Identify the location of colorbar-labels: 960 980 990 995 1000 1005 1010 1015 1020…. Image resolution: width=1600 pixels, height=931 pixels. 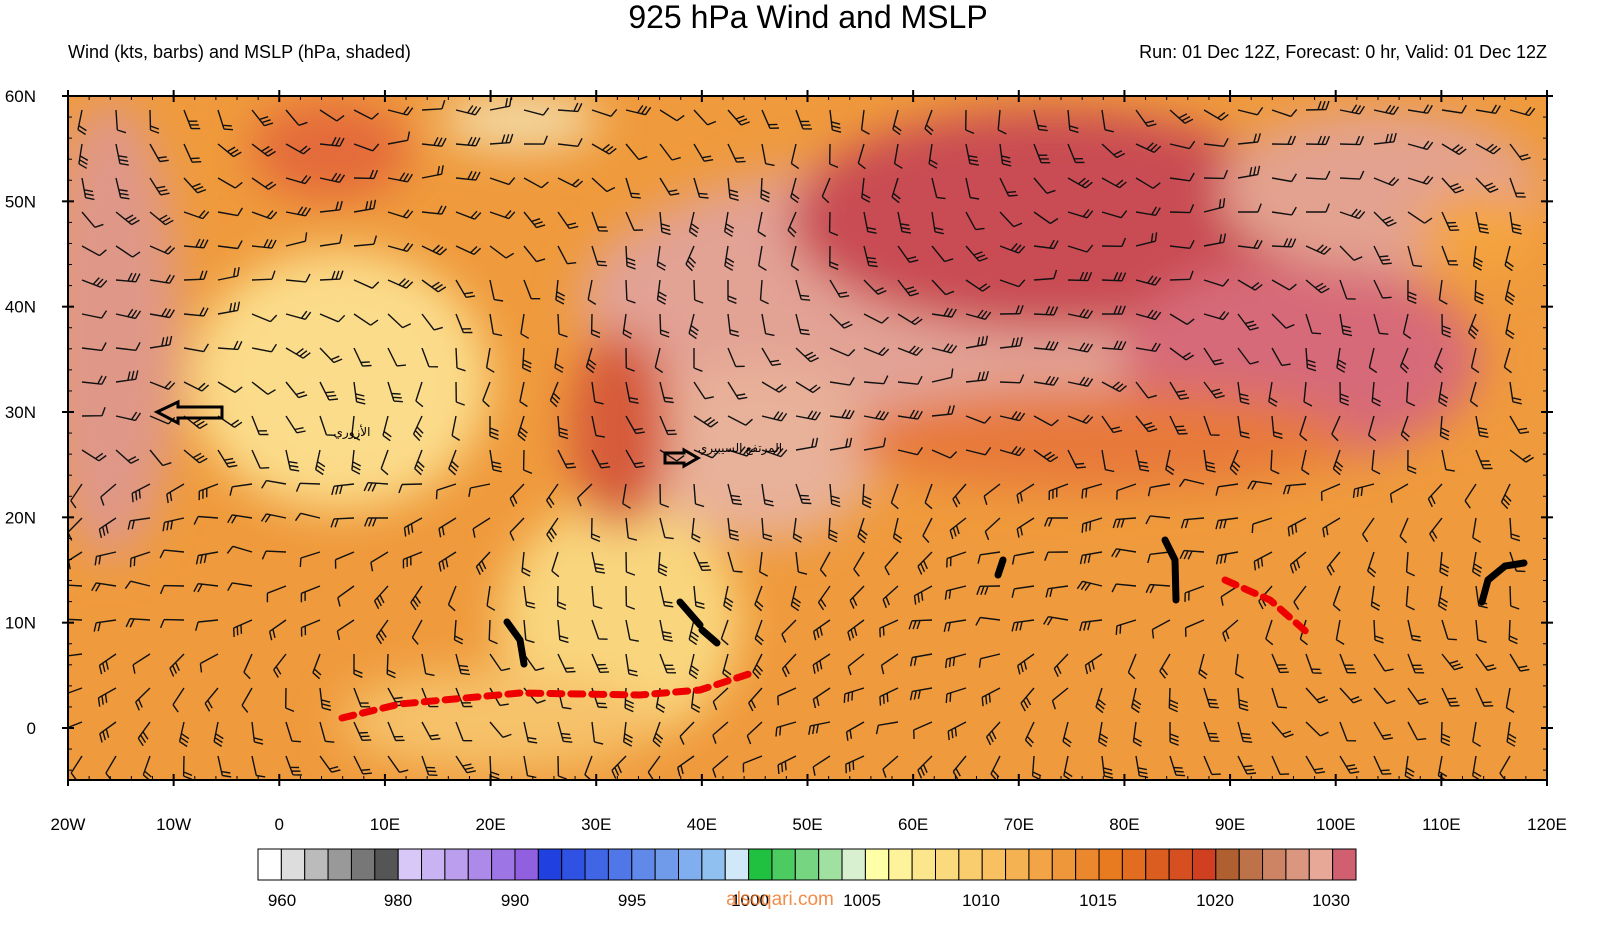
(809, 900).